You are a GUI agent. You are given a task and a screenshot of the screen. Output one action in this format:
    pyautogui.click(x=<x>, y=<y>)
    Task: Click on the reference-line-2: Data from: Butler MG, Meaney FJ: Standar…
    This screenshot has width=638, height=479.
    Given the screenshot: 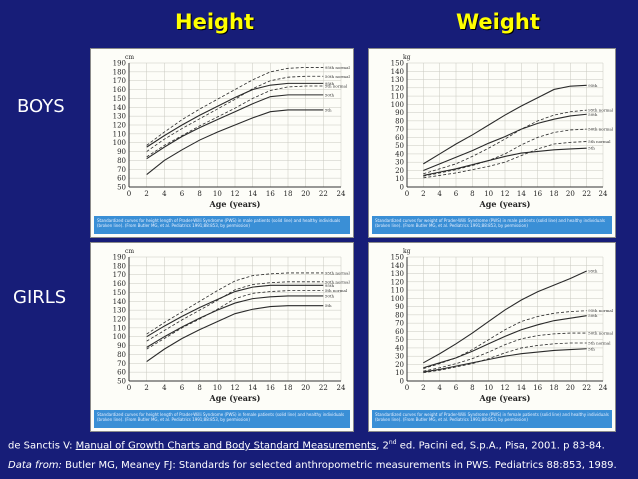 What is the action you would take?
    pyautogui.click(x=312, y=465)
    